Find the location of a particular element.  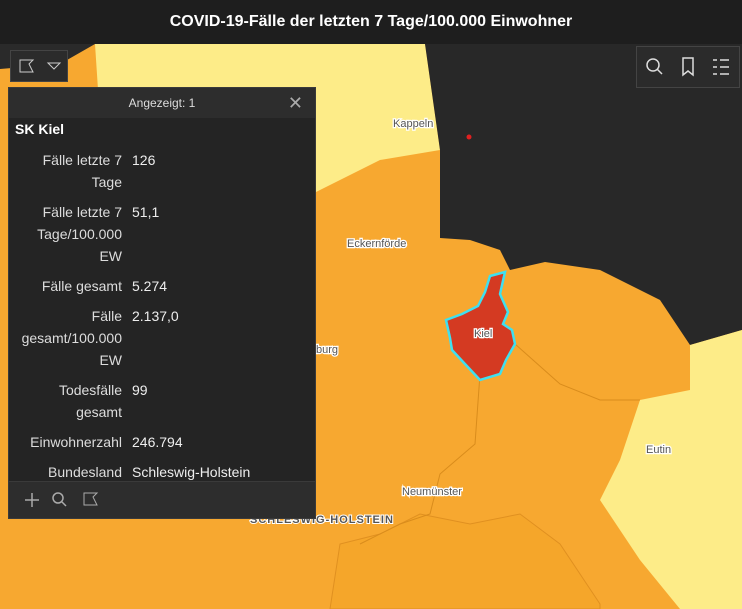

attribute-value: 2.137,0 is located at coordinates (155, 316).